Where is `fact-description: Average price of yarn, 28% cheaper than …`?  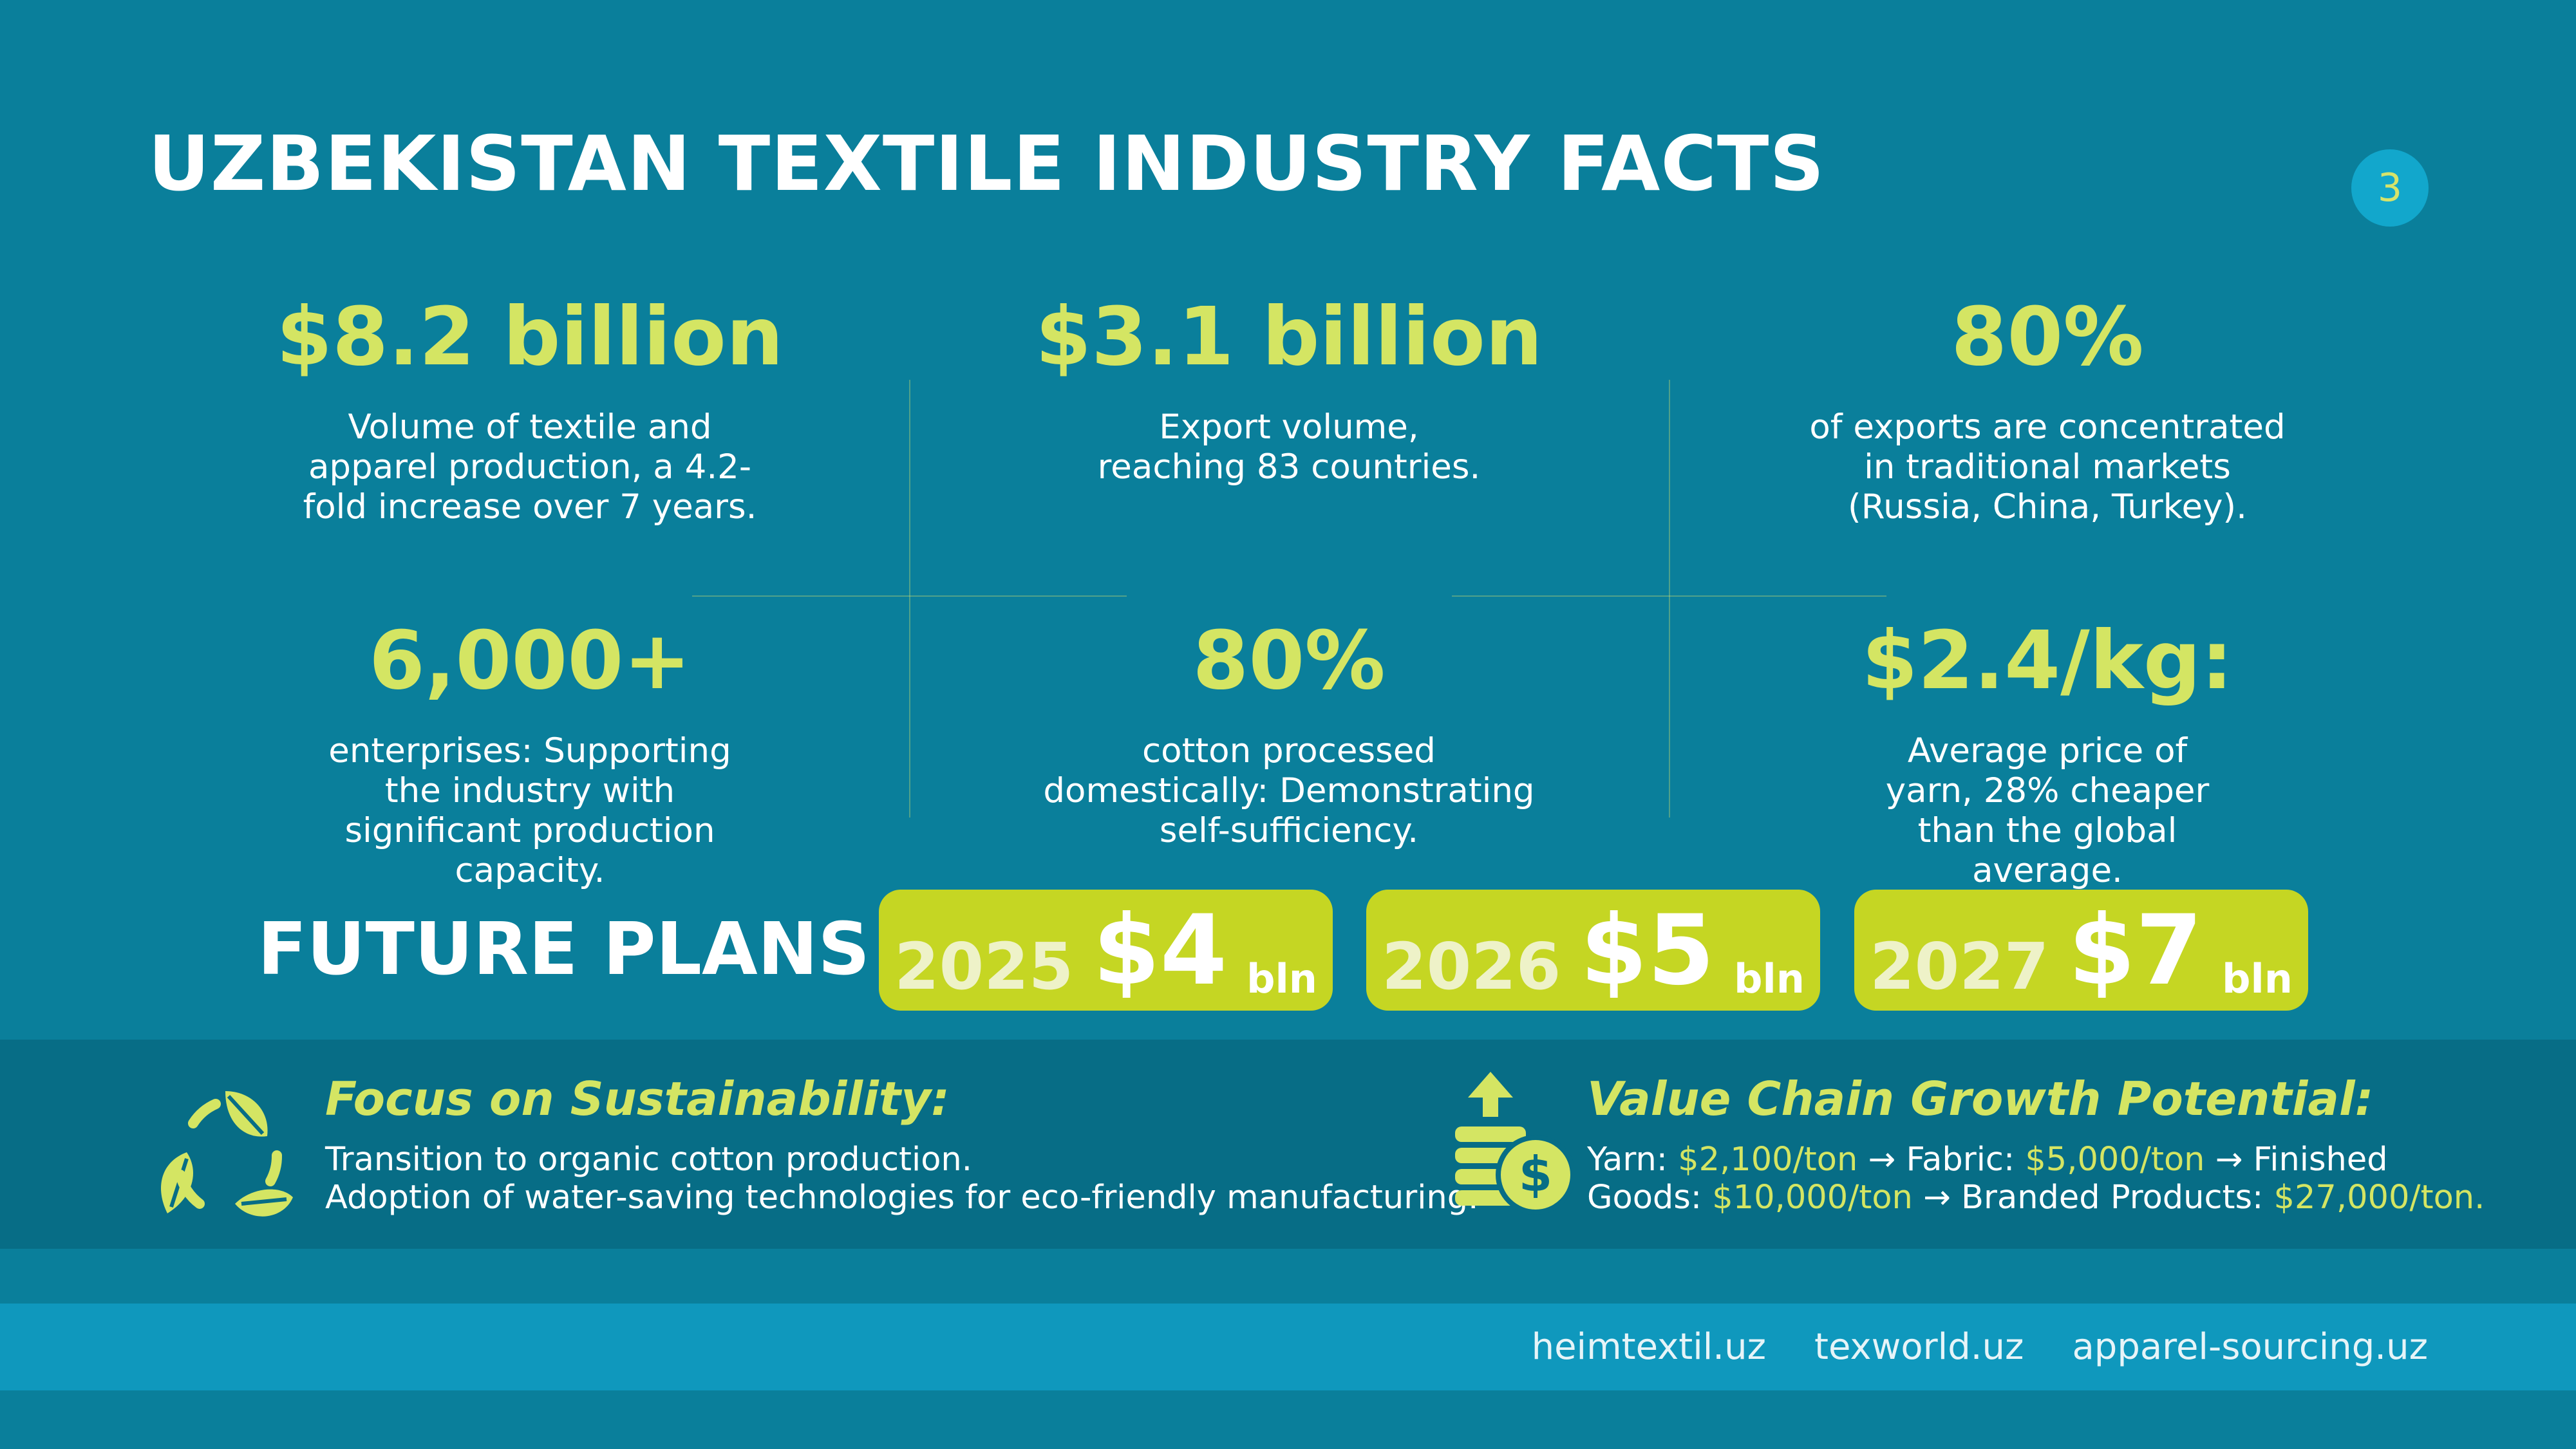
fact-description: Average price of yarn, 28% cheaper than … is located at coordinates (2047, 810).